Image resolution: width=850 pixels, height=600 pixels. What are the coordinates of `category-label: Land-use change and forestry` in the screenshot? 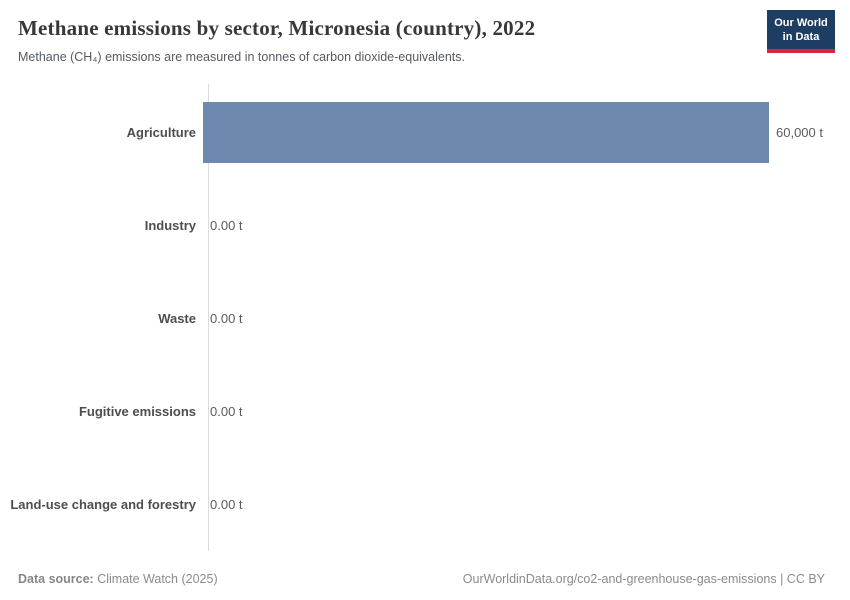 It's located at (103, 504).